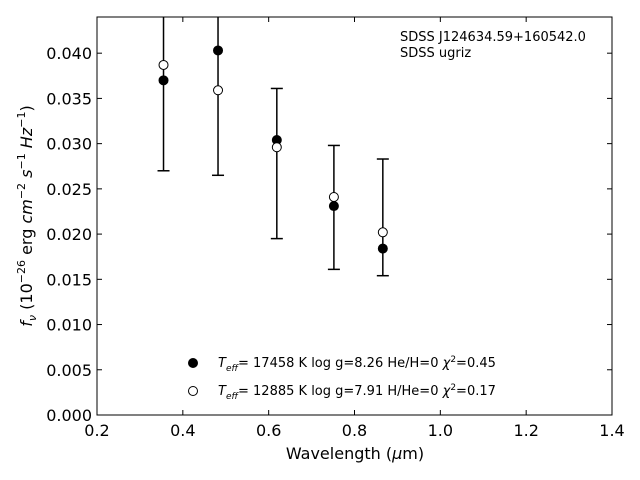 This screenshot has height=480, width=640. I want to click on x-tick-label: 1.0, so click(440, 430).